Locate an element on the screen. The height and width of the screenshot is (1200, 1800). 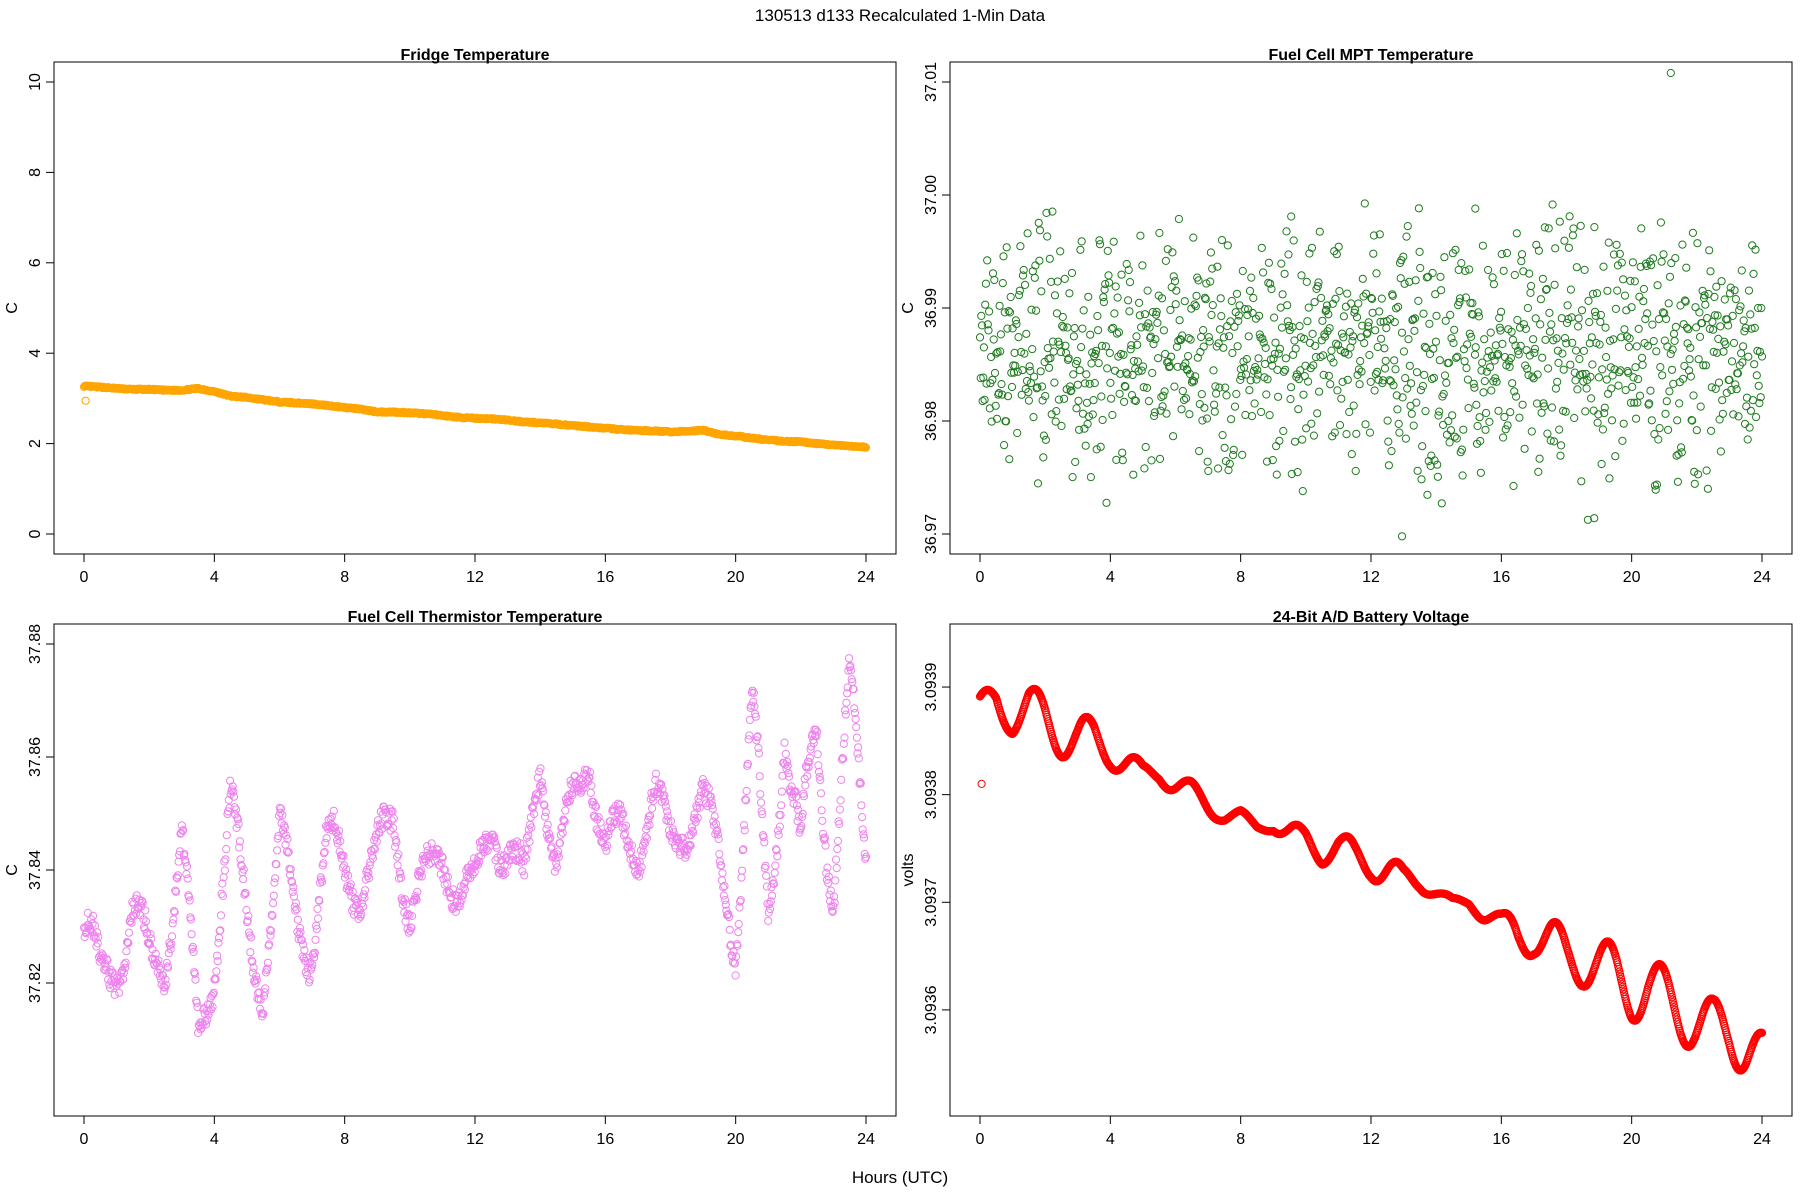
y-tick-label: 4 is located at coordinates (35, 353).